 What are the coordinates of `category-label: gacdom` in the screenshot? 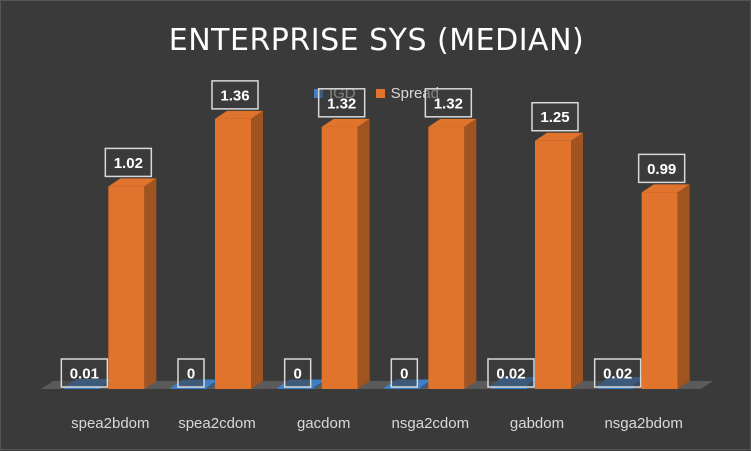 It's located at (323, 423).